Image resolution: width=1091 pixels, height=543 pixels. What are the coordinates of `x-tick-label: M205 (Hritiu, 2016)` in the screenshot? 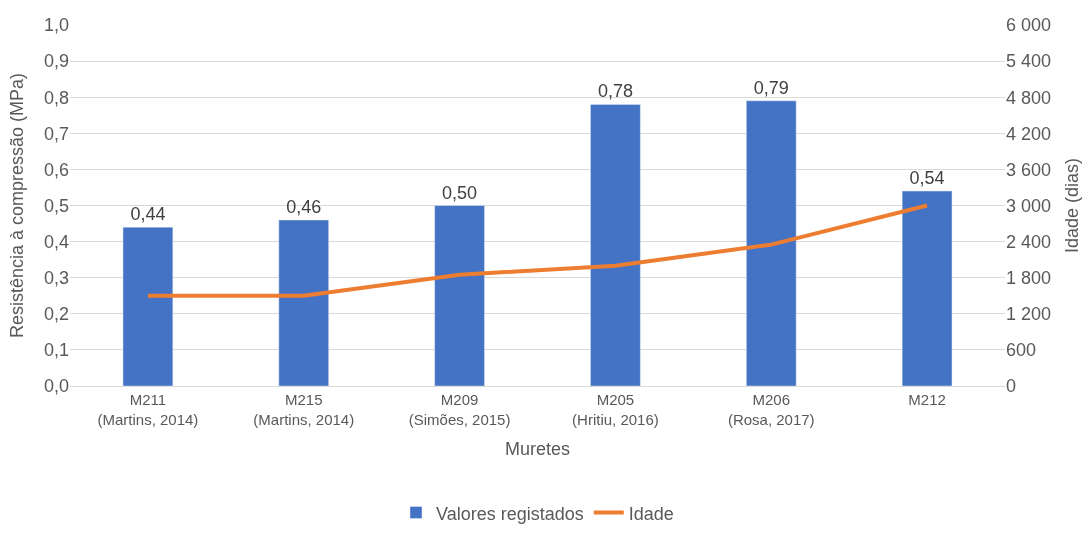 It's located at (615, 409).